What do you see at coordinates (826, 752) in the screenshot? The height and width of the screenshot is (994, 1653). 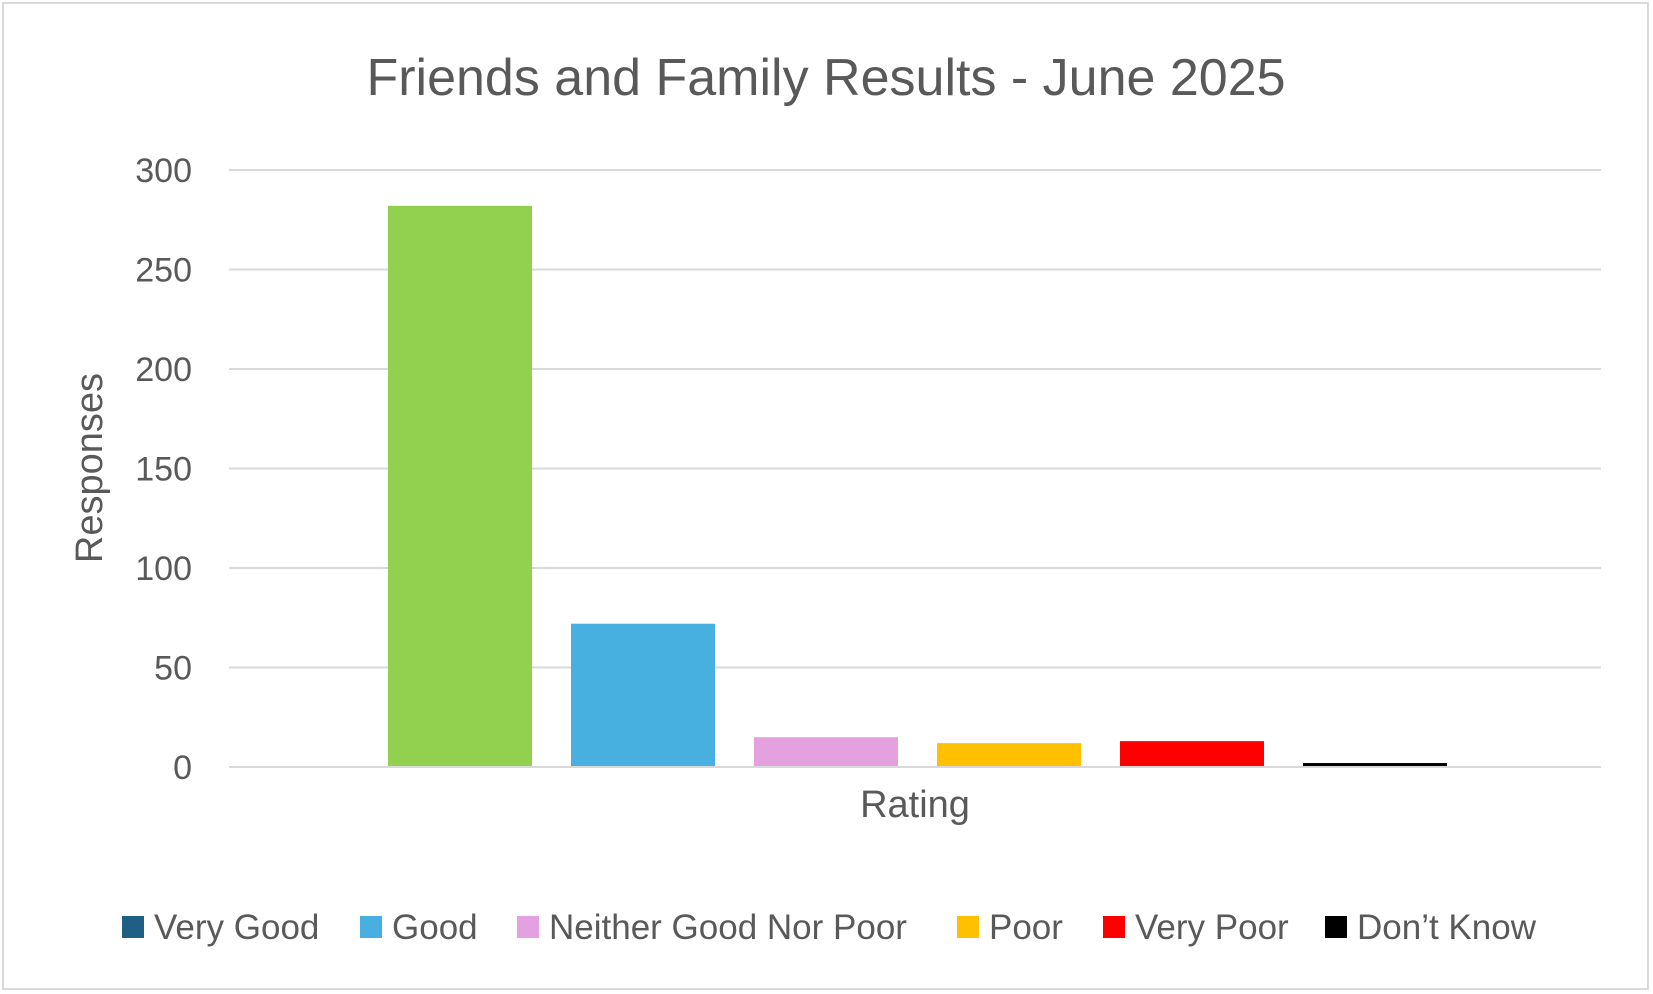 I see `bar-neither-good-nor-poor` at bounding box center [826, 752].